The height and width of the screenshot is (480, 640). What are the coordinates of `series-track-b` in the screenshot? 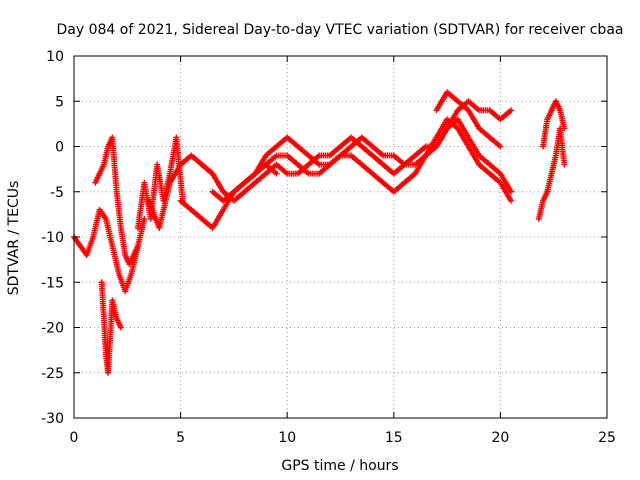 It's located at (116, 201).